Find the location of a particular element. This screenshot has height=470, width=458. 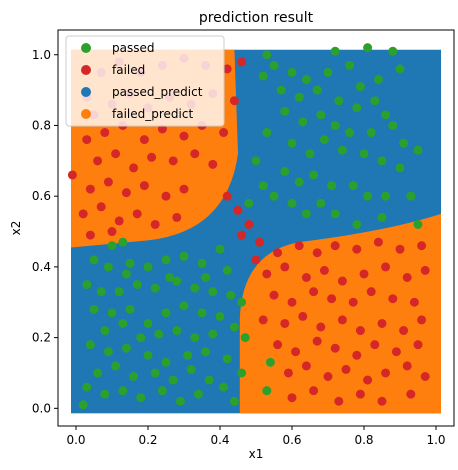

chart-title: prediction result is located at coordinates (256, 18).